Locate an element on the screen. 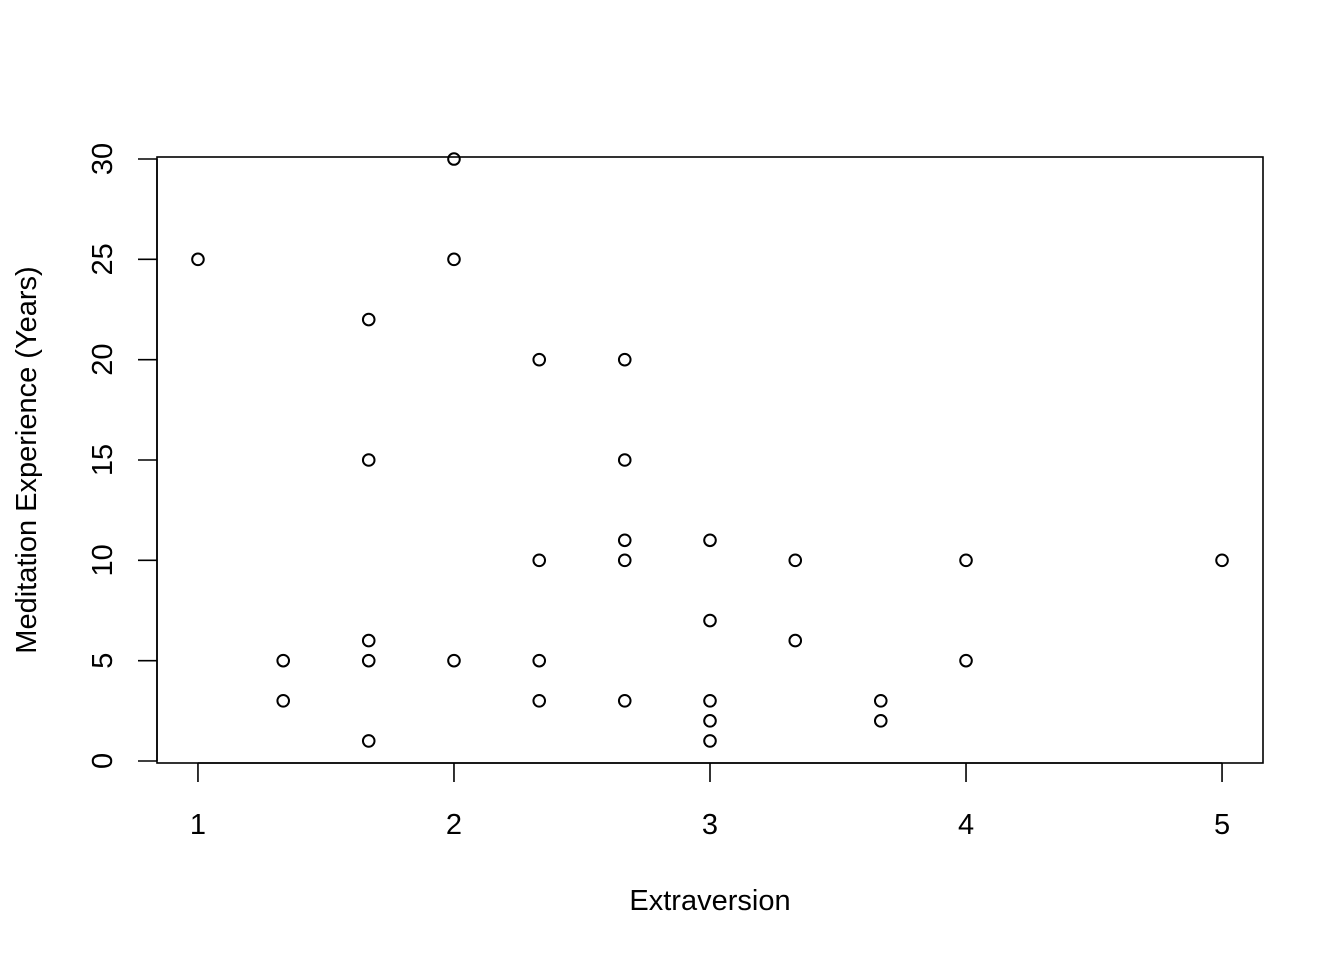 Image resolution: width=1344 pixels, height=960 pixels. x-tick-label: 4 is located at coordinates (966, 825).